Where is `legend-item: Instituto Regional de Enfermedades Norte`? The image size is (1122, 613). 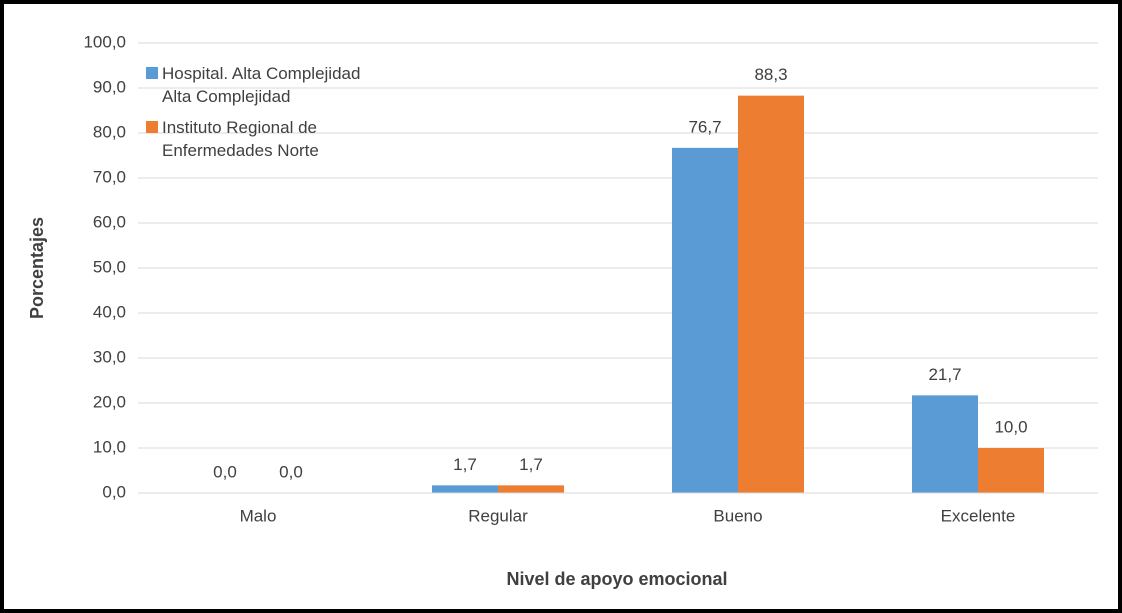
legend-item: Instituto Regional de Enfermedades Norte is located at coordinates (266, 139).